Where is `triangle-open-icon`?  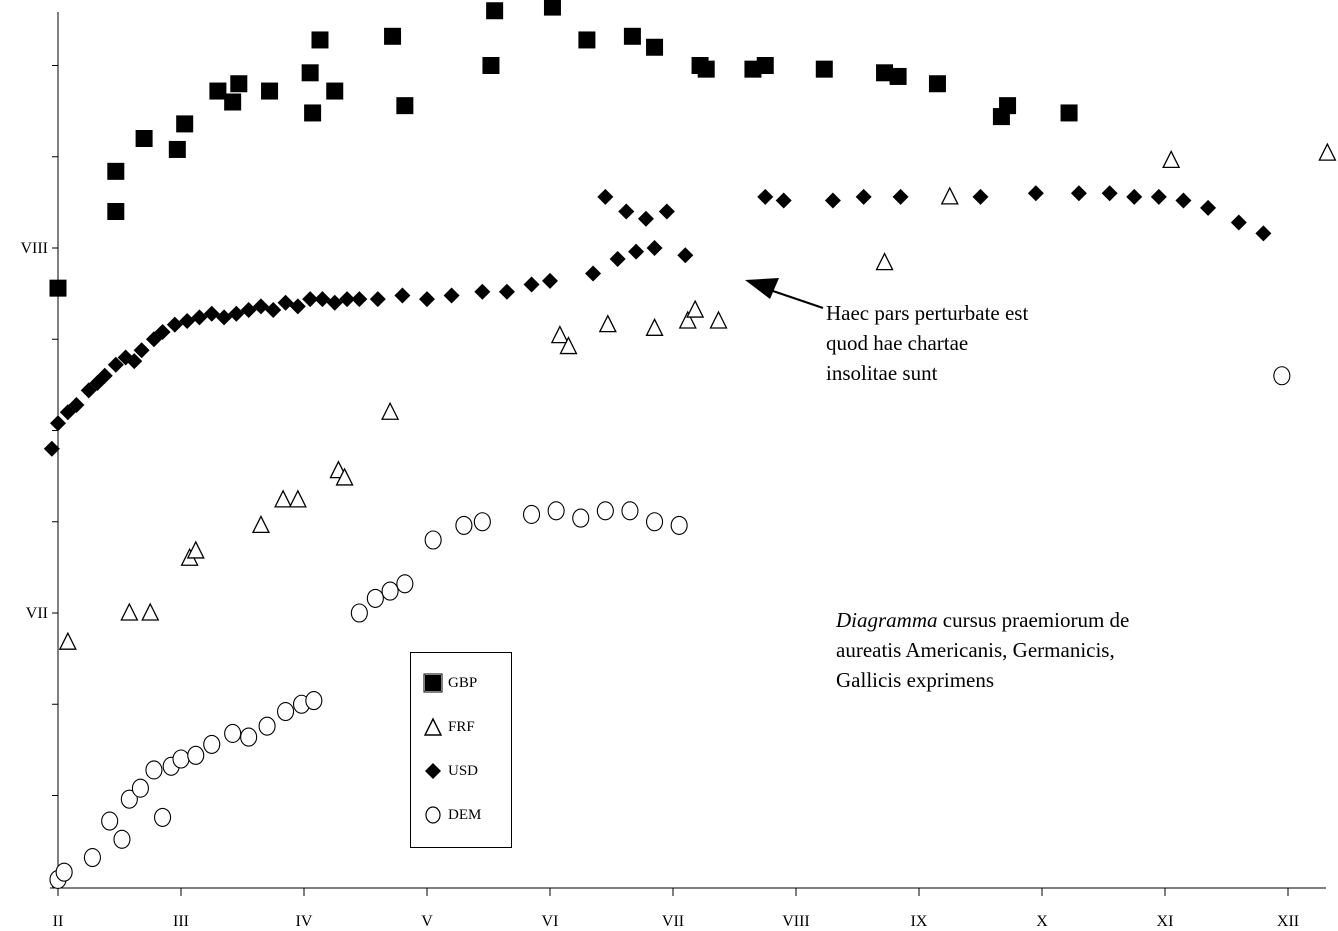 triangle-open-icon is located at coordinates (433, 726).